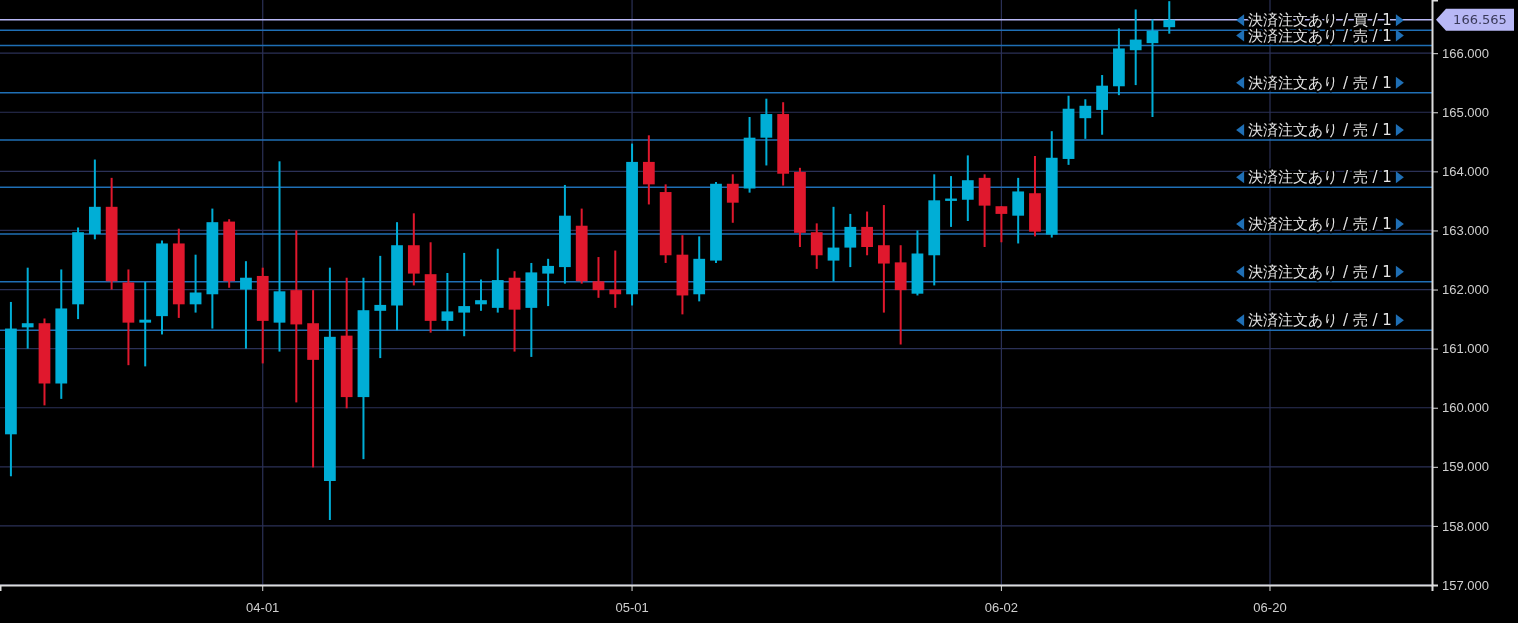  What do you see at coordinates (1001, 608) in the screenshot?
I see `x-tick-label: 06-02` at bounding box center [1001, 608].